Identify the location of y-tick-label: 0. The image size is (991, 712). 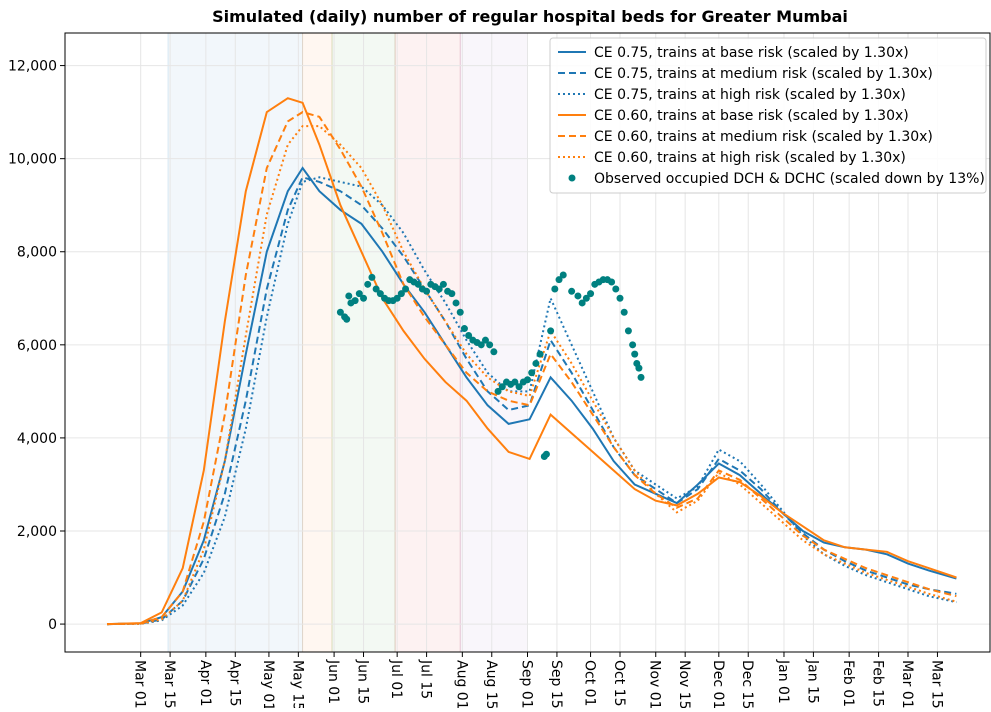
(52, 625).